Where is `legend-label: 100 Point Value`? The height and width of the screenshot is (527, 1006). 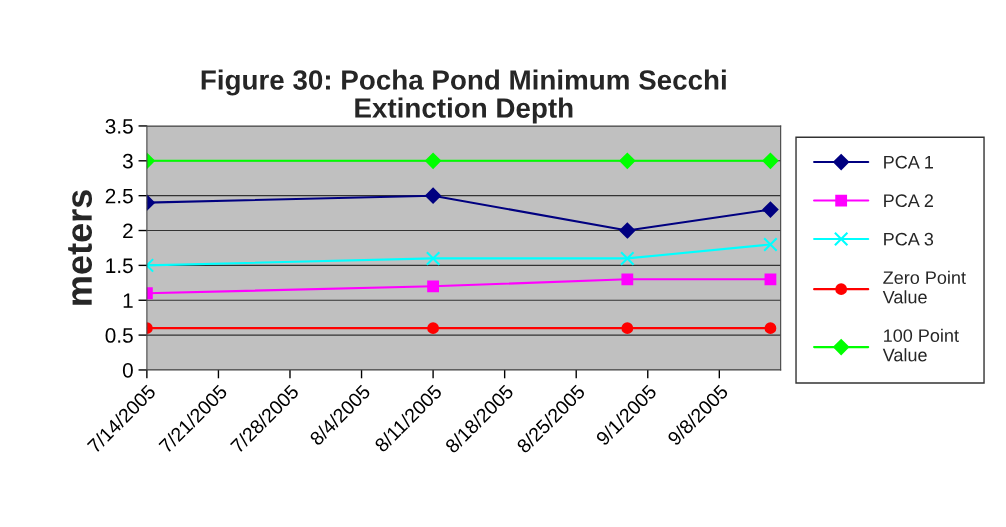 legend-label: 100 Point Value is located at coordinates (920, 345).